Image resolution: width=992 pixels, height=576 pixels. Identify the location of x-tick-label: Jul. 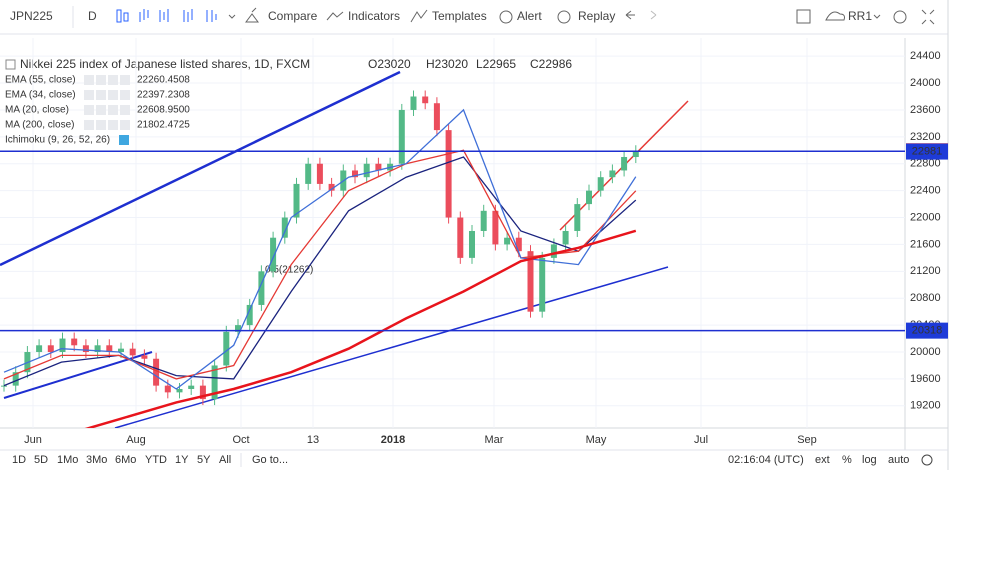
(701, 440).